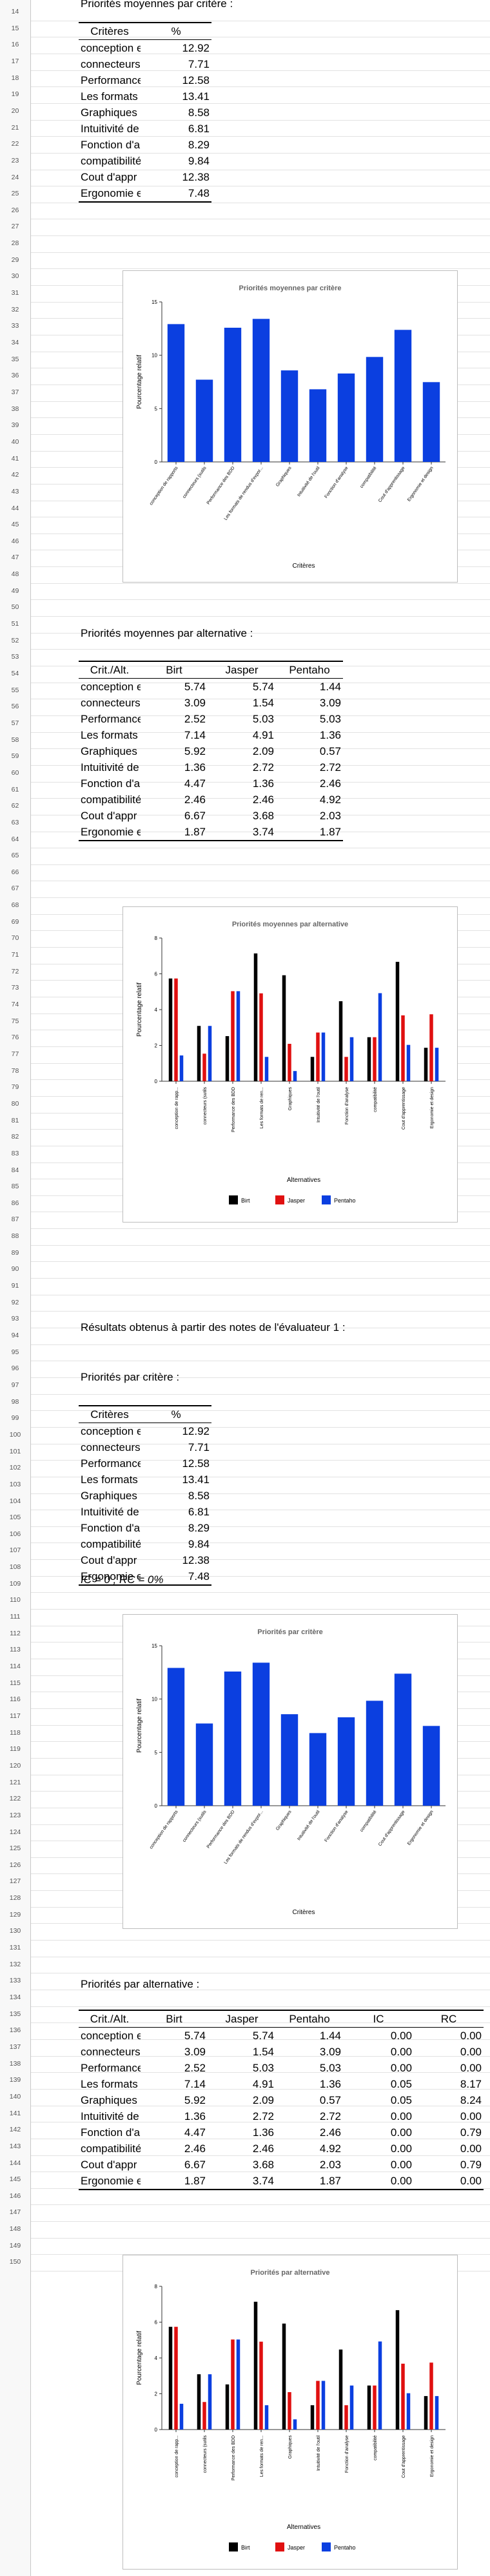 This screenshot has width=490, height=2576. Describe the element at coordinates (15, 1964) in the screenshot. I see `row-number: 132` at that location.